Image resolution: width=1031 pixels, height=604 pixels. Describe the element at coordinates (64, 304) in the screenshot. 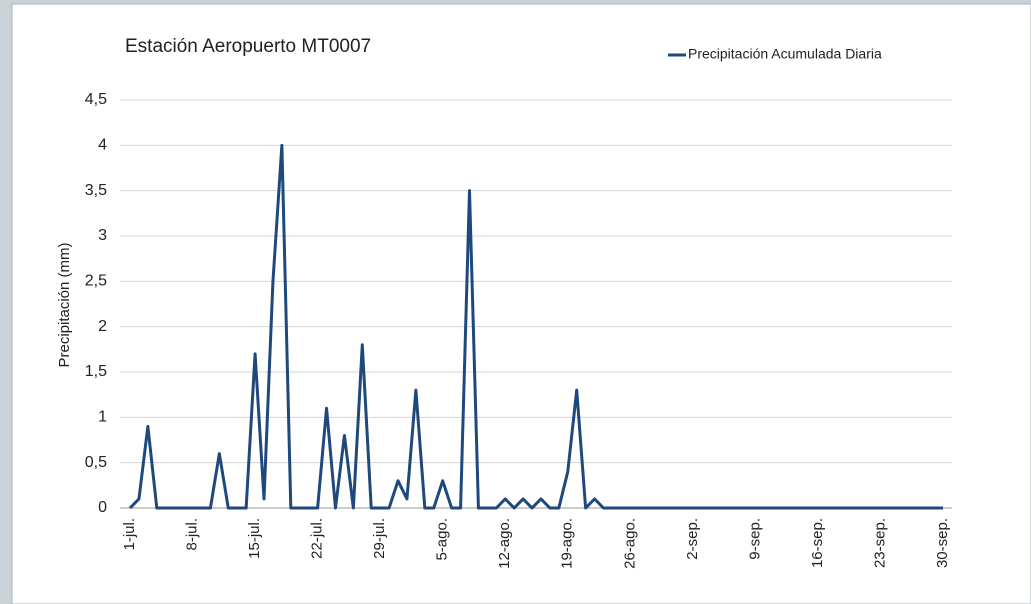

I see `y-axis-label: Precipitación (mm)` at that location.